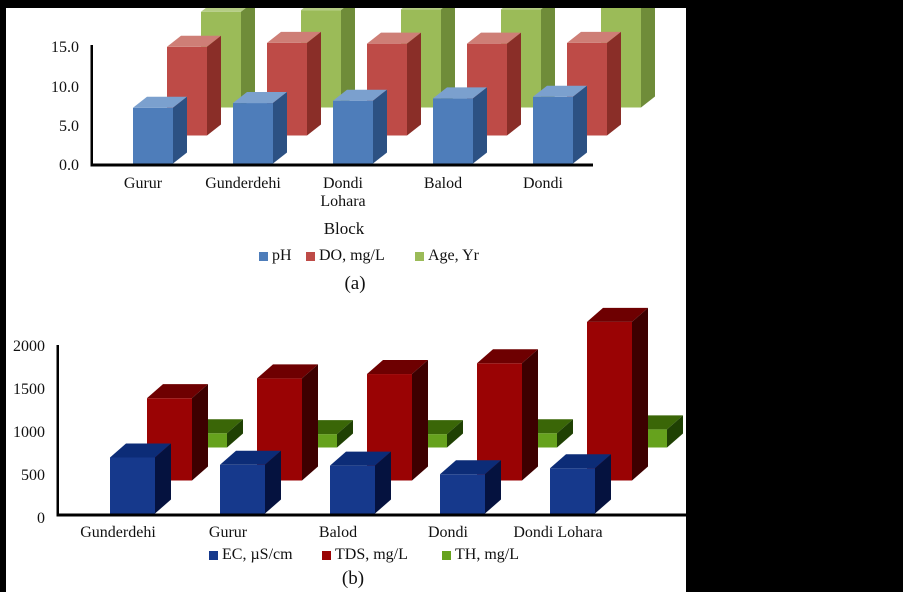  I want to click on bar-side-b-s2-c1, so click(345, 434).